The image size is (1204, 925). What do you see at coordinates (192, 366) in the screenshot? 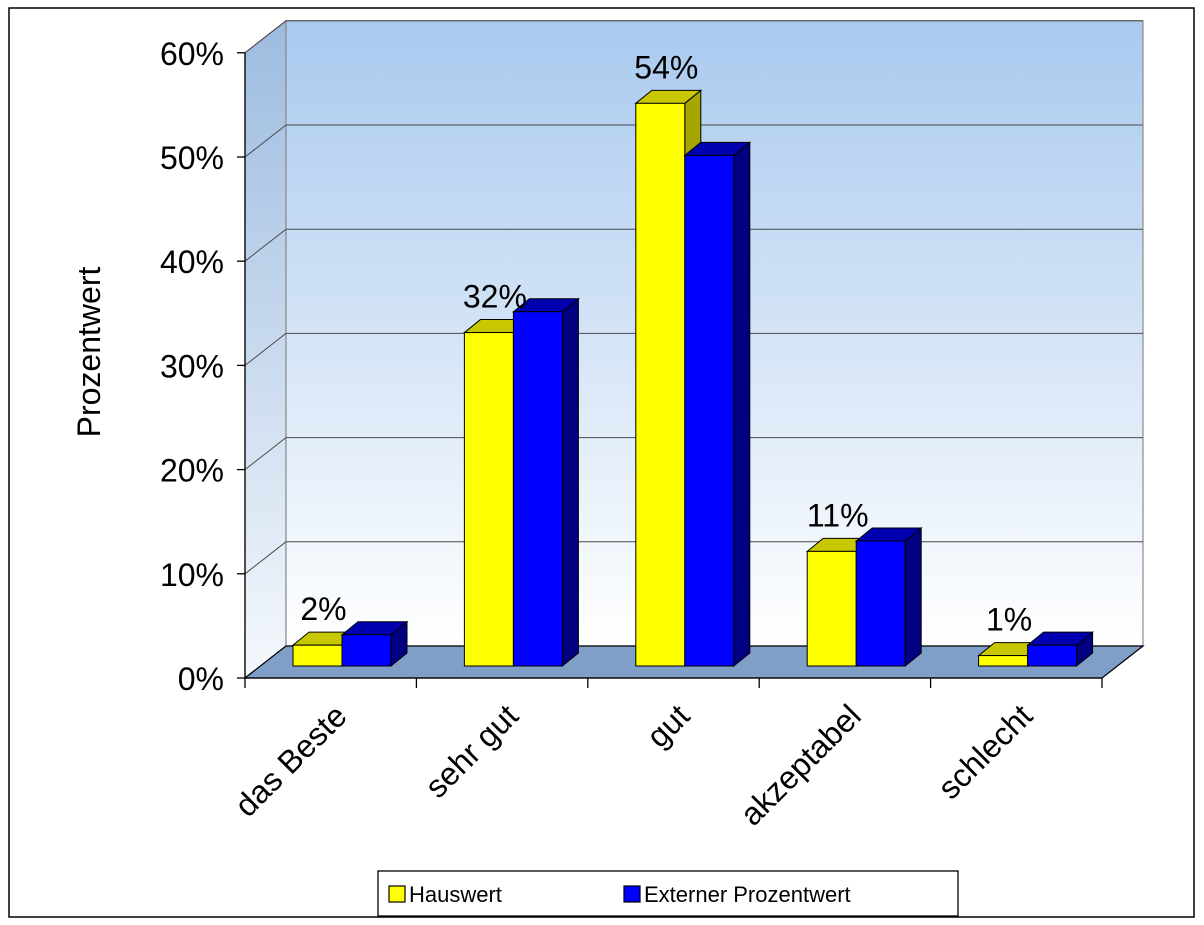
I see `y-tick-label: 30%` at bounding box center [192, 366].